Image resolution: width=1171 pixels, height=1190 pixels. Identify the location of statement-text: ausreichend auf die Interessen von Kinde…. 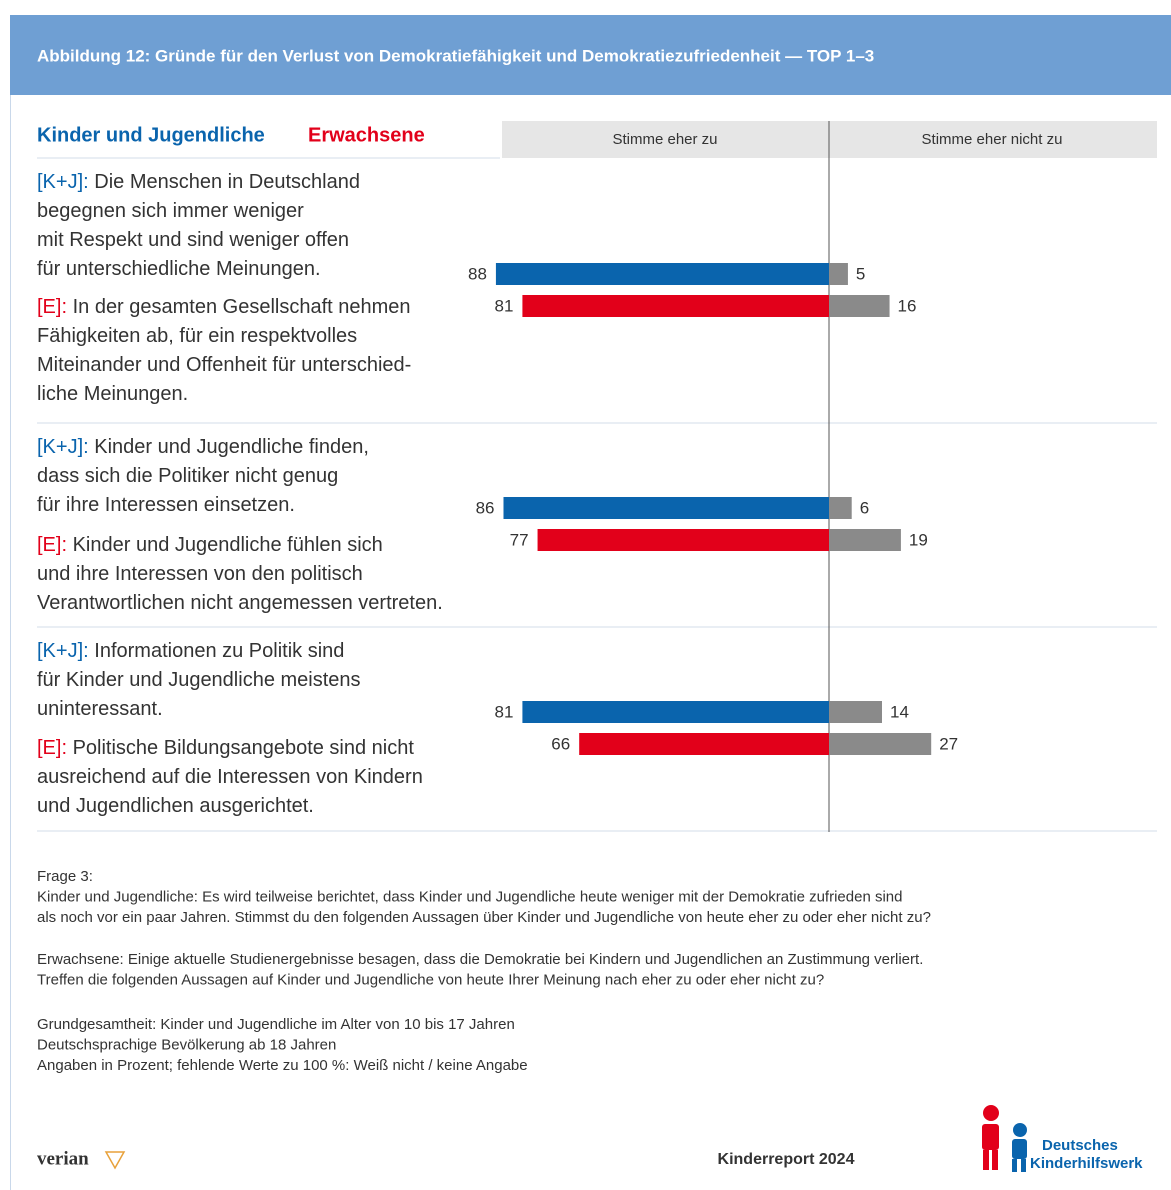
(230, 777).